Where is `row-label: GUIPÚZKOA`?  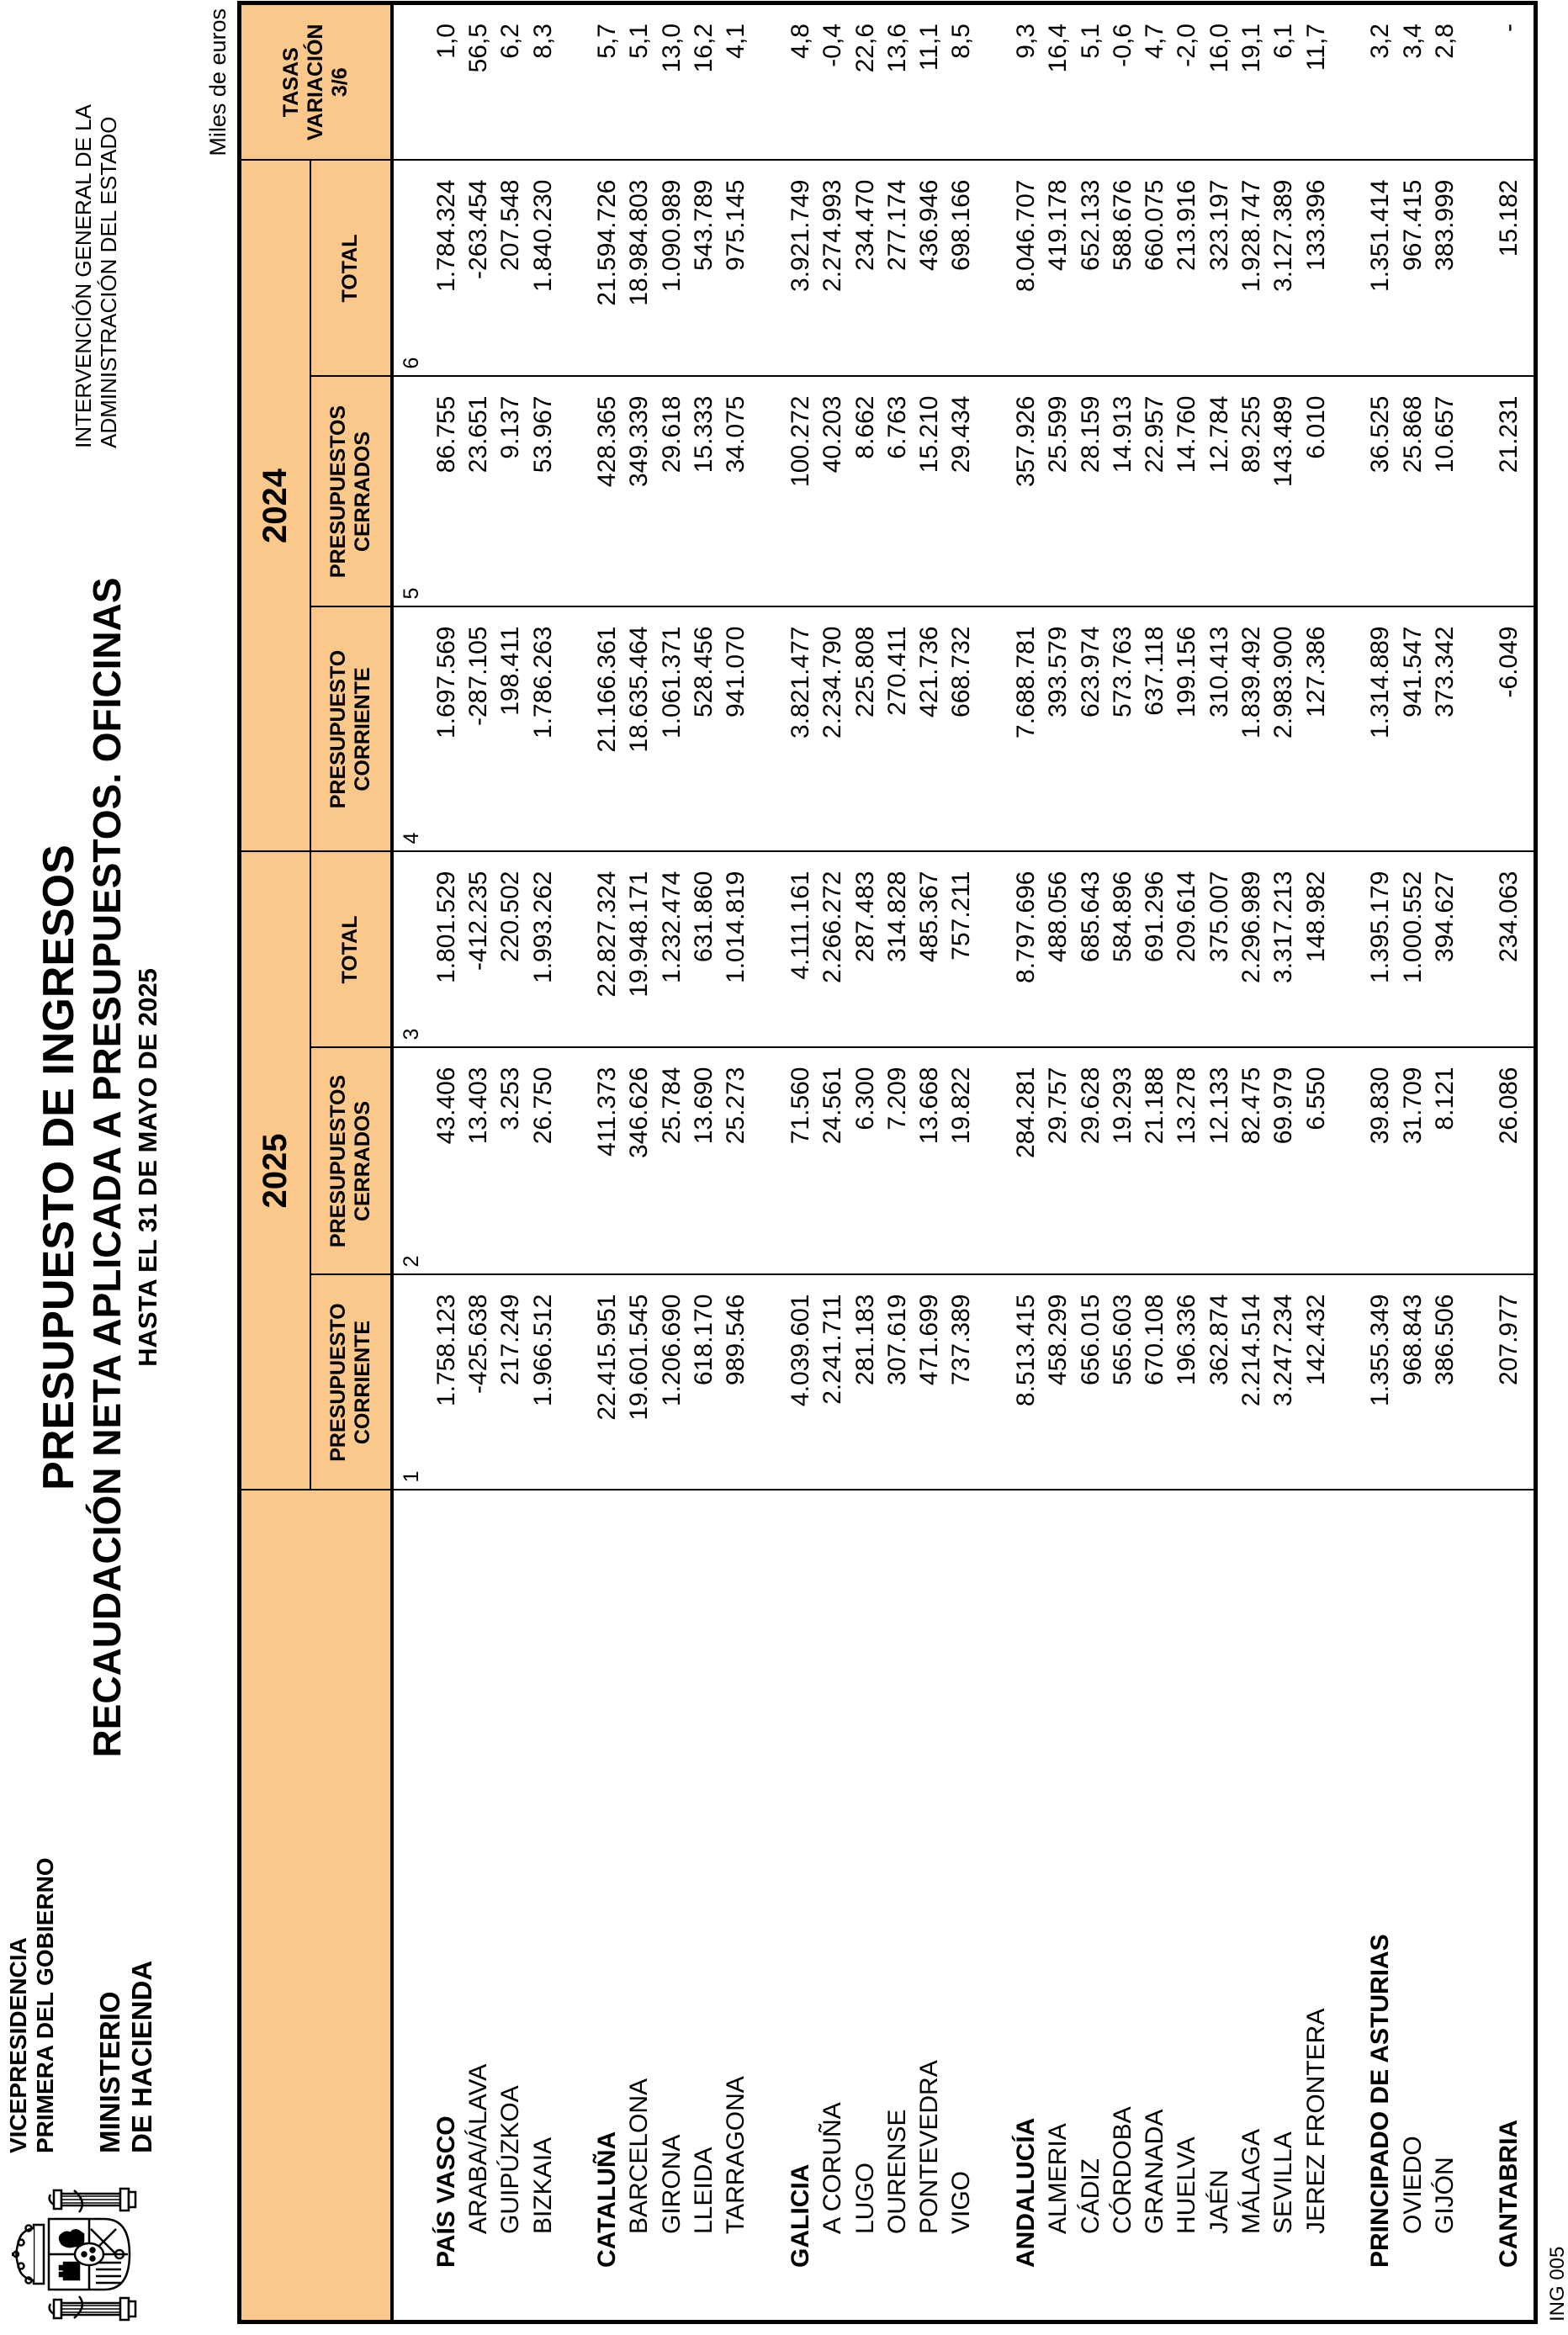
row-label: GUIPÚZKOA is located at coordinates (510, 2160).